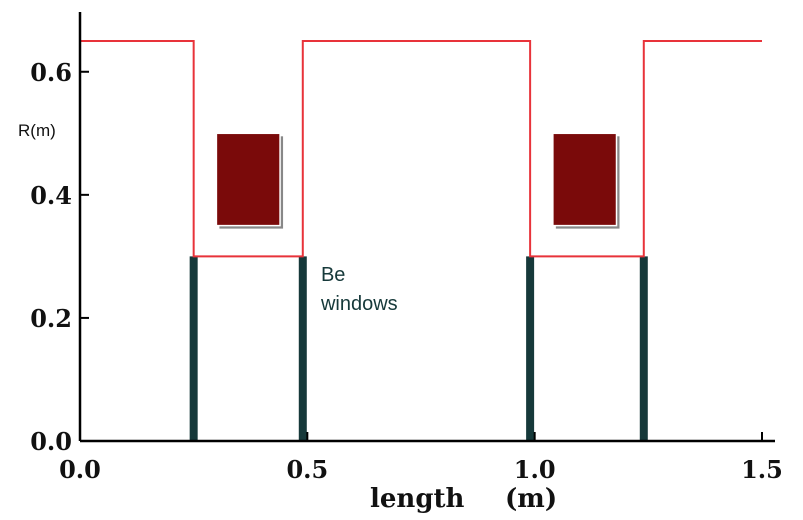 The height and width of the screenshot is (520, 803). I want to click on annotation-line-1: Be, so click(333, 275).